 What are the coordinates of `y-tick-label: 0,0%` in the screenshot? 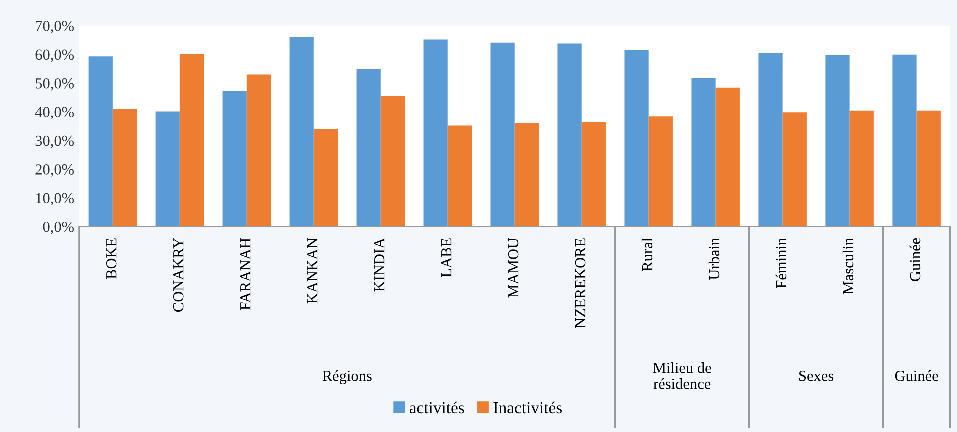 It's located at (58, 228).